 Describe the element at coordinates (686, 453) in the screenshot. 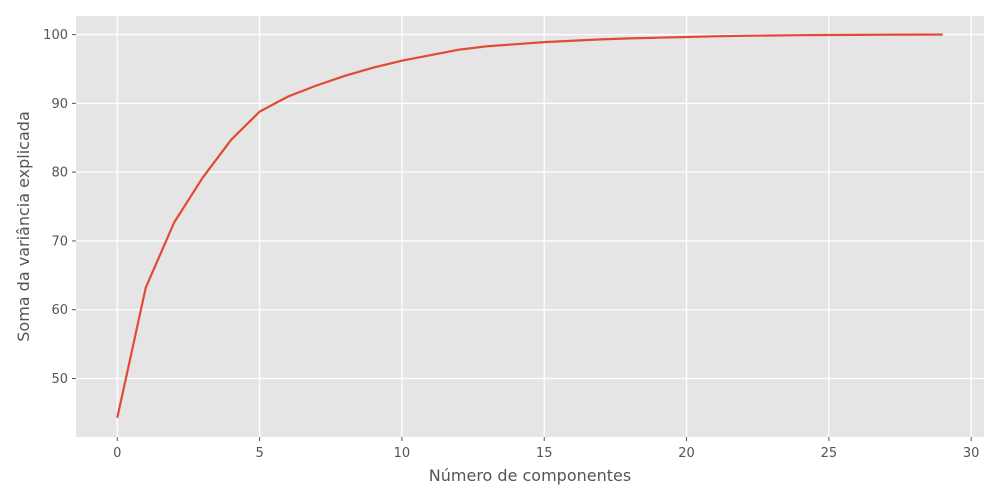

I see `x-tick-label: 20` at that location.